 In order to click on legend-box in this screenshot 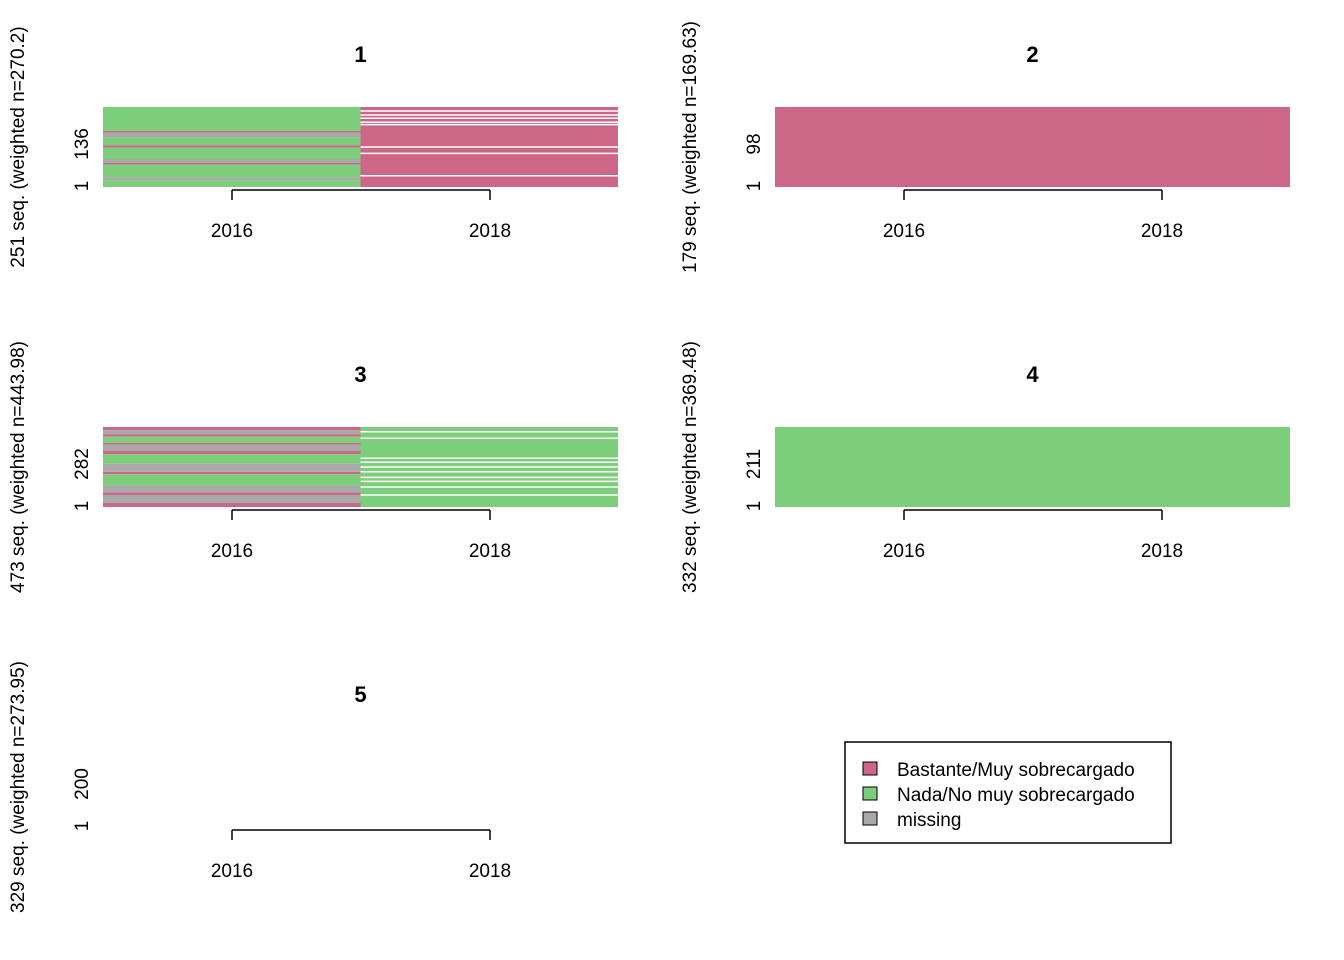, I will do `click(1008, 792)`.